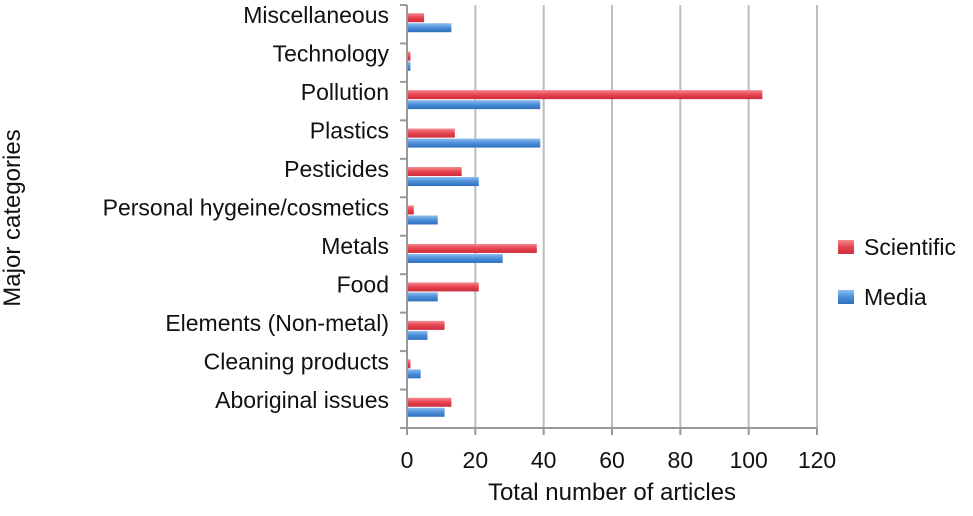 The image size is (973, 516). Describe the element at coordinates (316, 15) in the screenshot. I see `category-label: Miscellaneous` at that location.